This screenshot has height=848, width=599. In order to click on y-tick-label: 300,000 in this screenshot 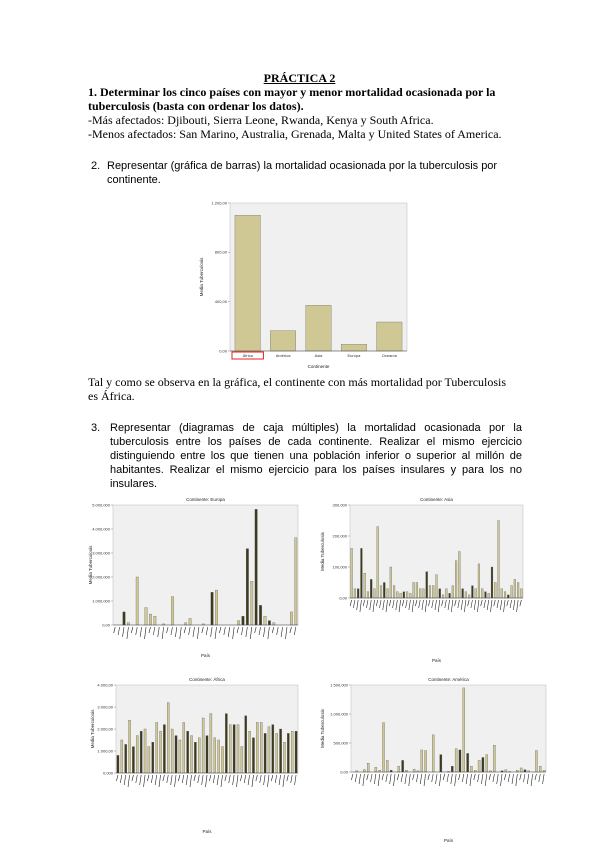, I will do `click(340, 504)`.